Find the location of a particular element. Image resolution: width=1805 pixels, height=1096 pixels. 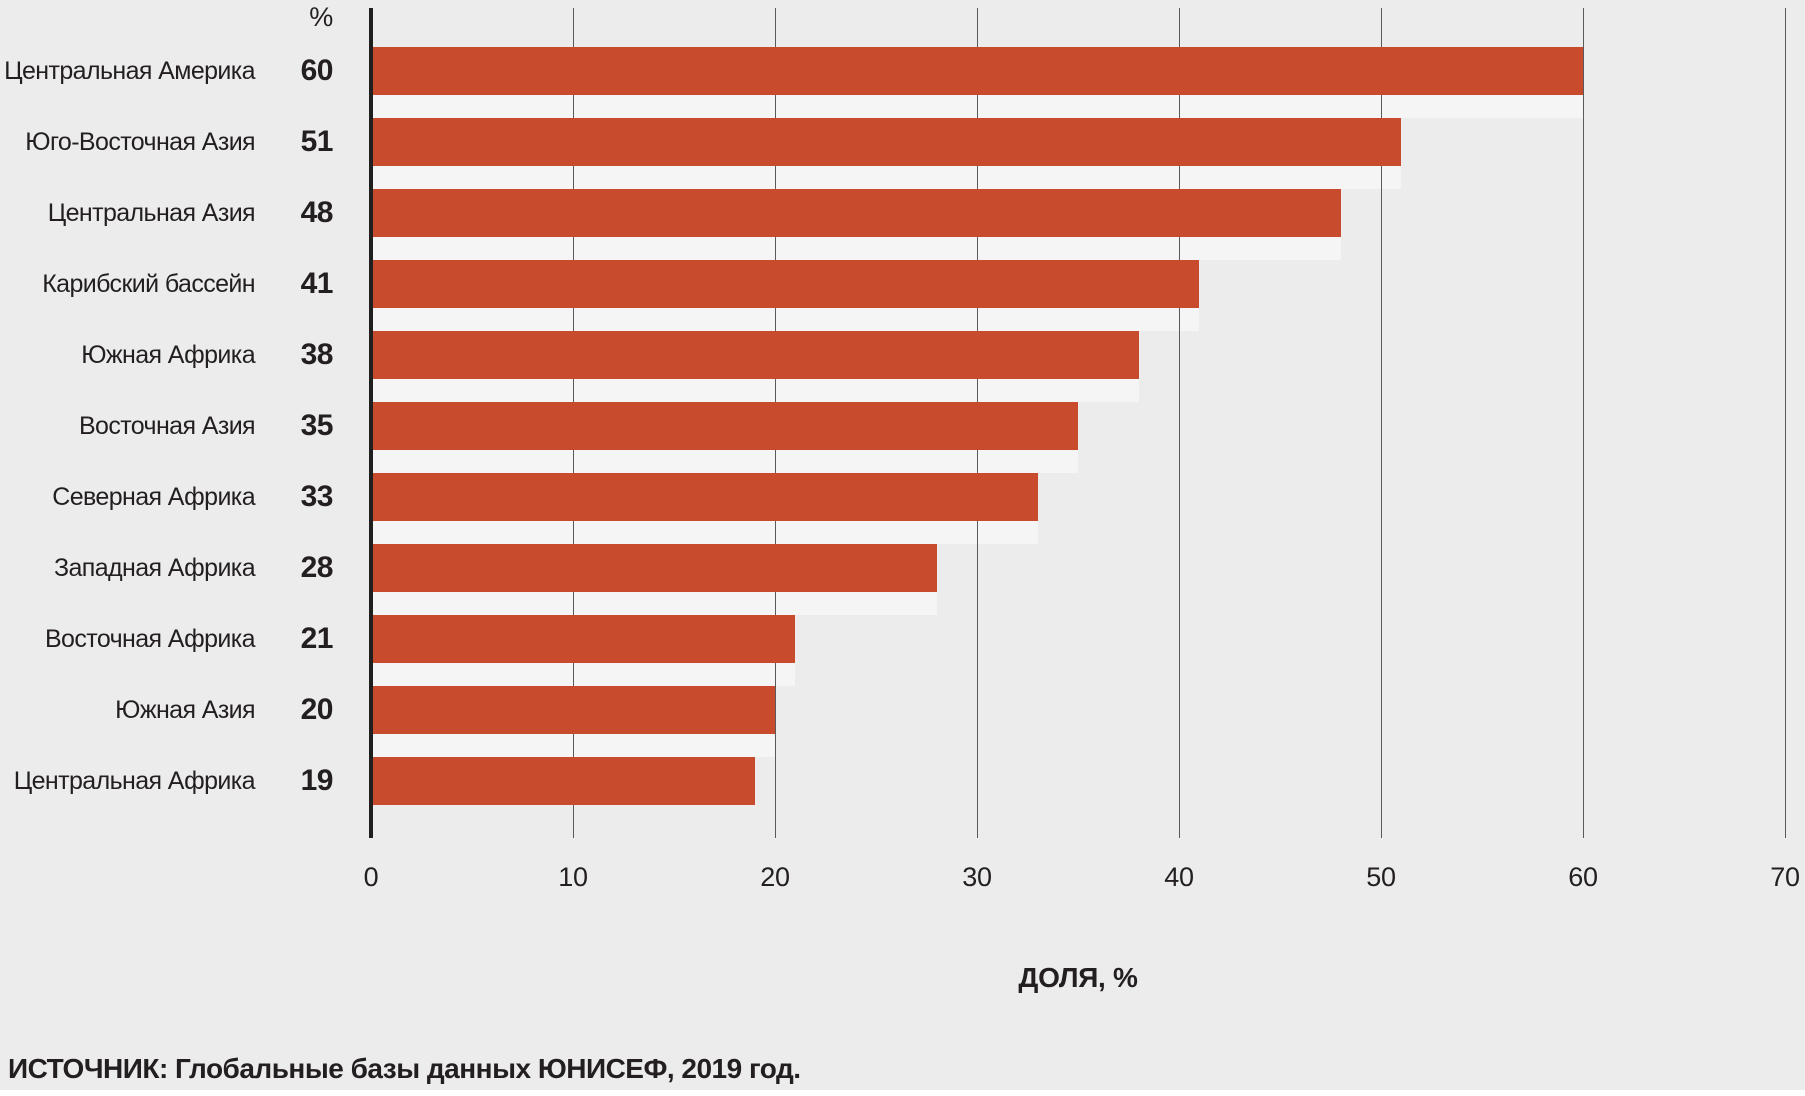

value-label: 19 is located at coordinates (317, 780).